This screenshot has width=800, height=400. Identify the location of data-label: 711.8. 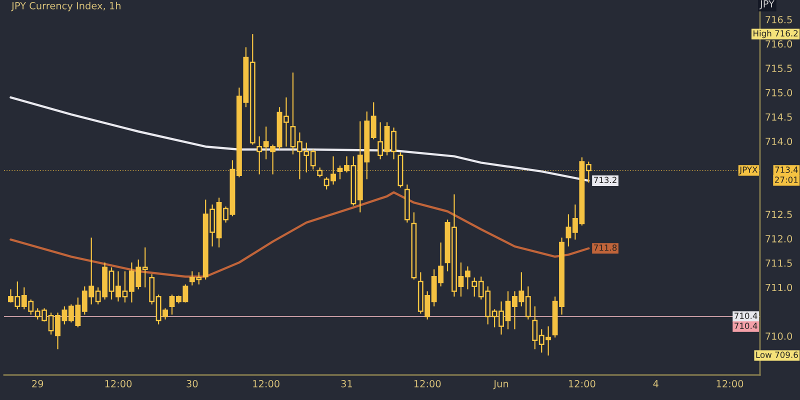
(605, 247).